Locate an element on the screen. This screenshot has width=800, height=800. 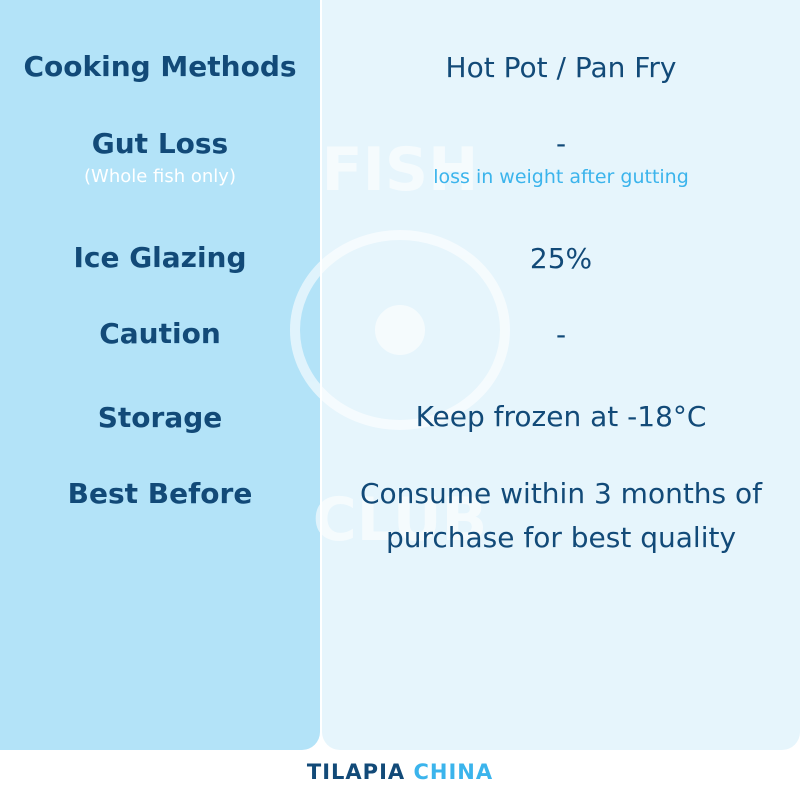
row-label: Storage is located at coordinates (160, 417).